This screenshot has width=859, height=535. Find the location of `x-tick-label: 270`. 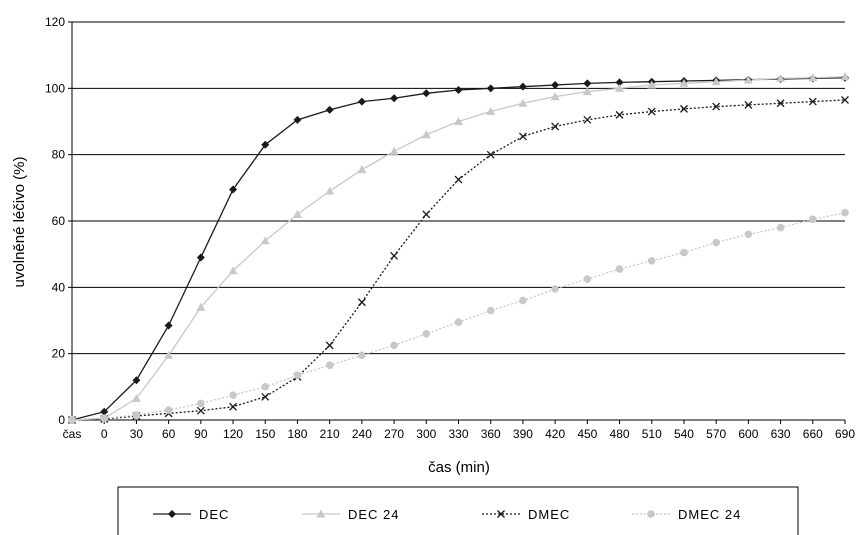

x-tick-label: 270 is located at coordinates (394, 434).